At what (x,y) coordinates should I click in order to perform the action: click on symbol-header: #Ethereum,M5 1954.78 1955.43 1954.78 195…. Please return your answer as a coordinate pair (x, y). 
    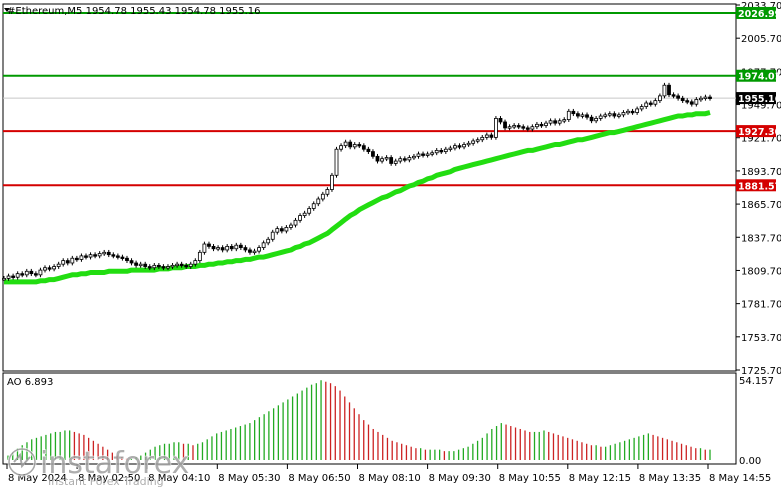
    Looking at the image, I should click on (134, 11).